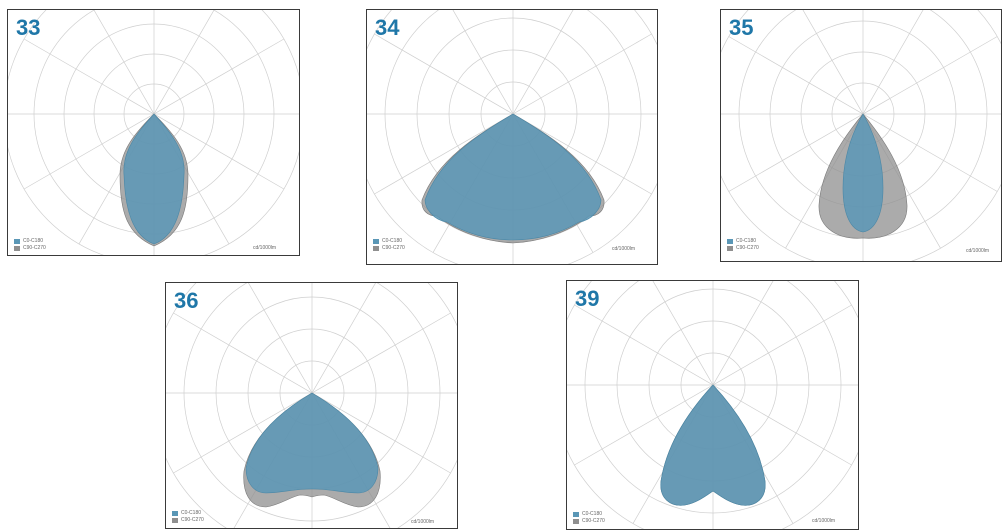 This screenshot has width=1003, height=531. I want to click on panel-33: 33 C0-C180 C90-C270 cd/1000lm, so click(153, 132).